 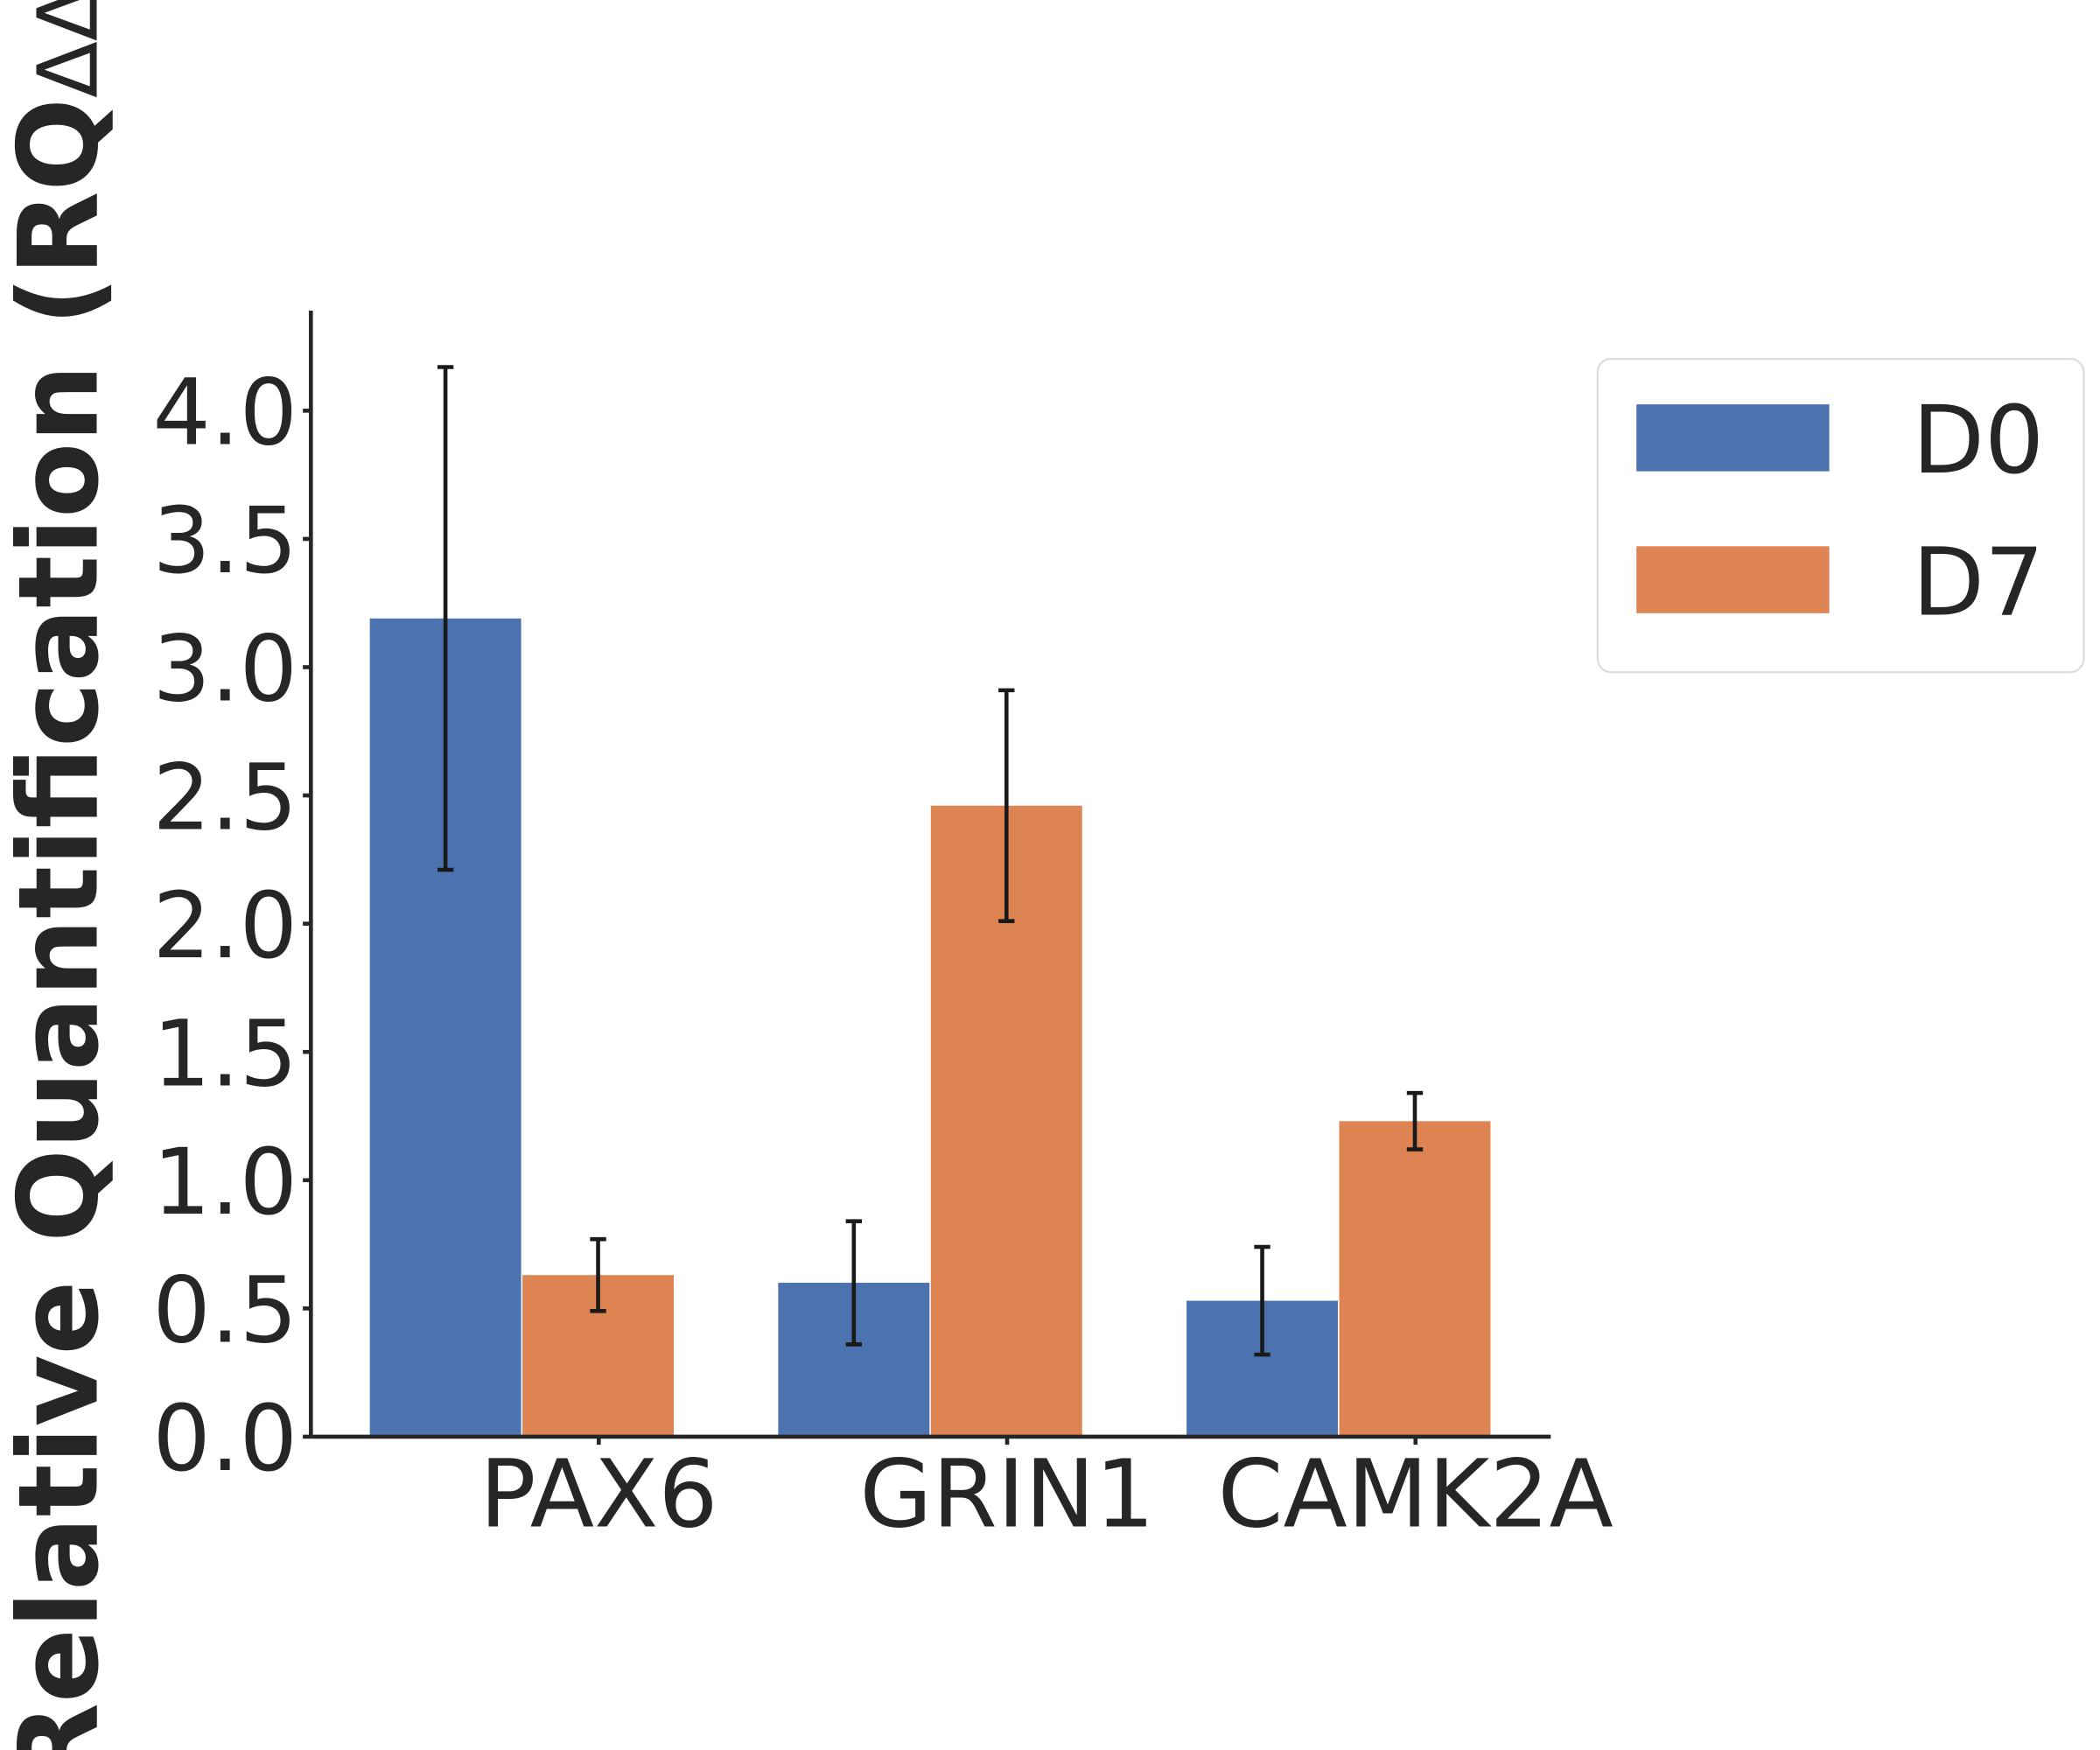 What do you see at coordinates (68, 49) in the screenshot?
I see `y-axis-title-sub: ΔΔC` at bounding box center [68, 49].